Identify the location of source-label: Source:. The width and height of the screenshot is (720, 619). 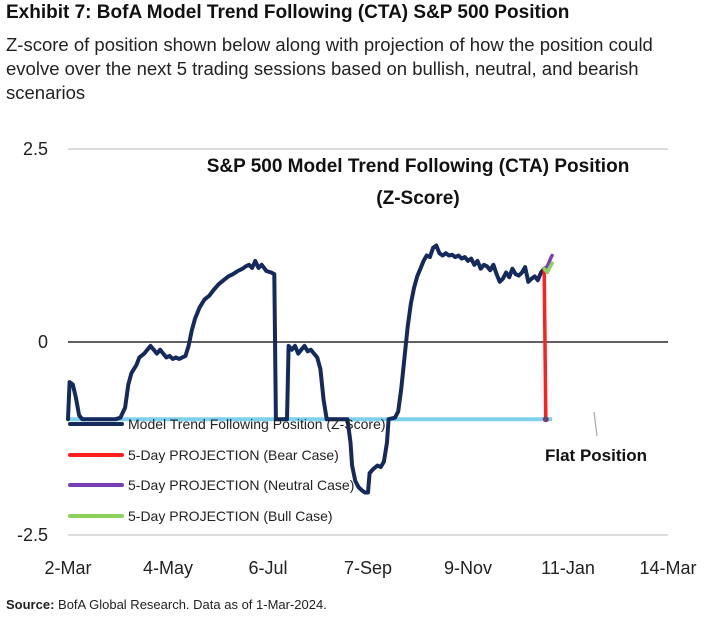
(30, 604).